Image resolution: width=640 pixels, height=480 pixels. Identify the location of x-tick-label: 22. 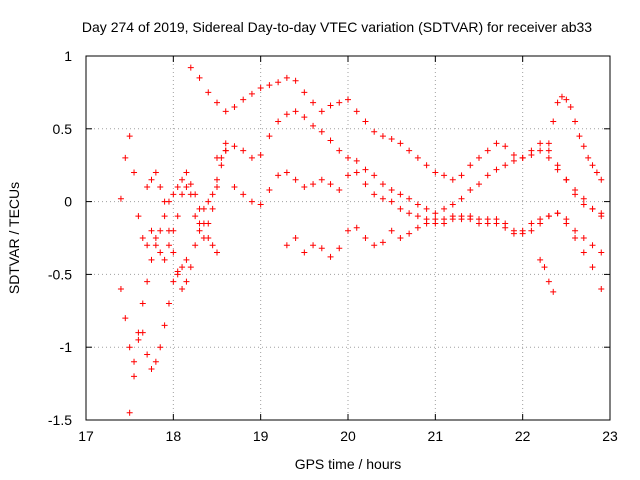
(523, 436).